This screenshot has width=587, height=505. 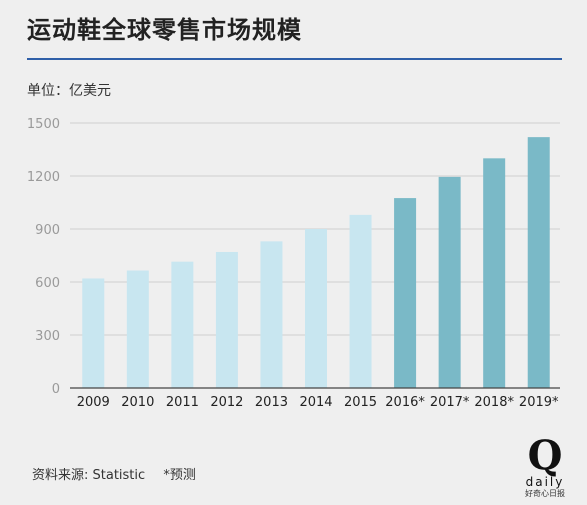 I want to click on y-tick-label: 600, so click(x=47, y=283).